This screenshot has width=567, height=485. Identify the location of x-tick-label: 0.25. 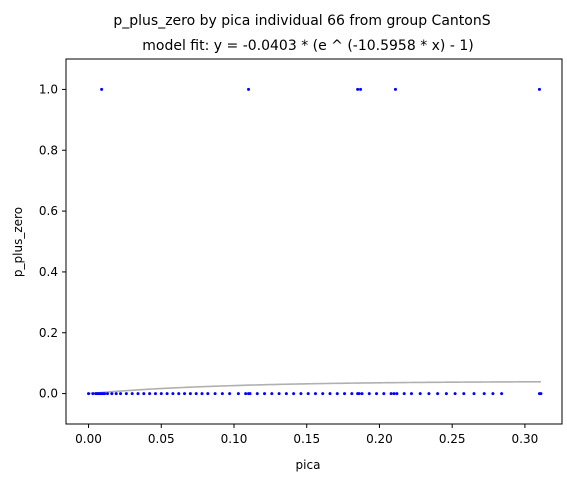
(452, 439).